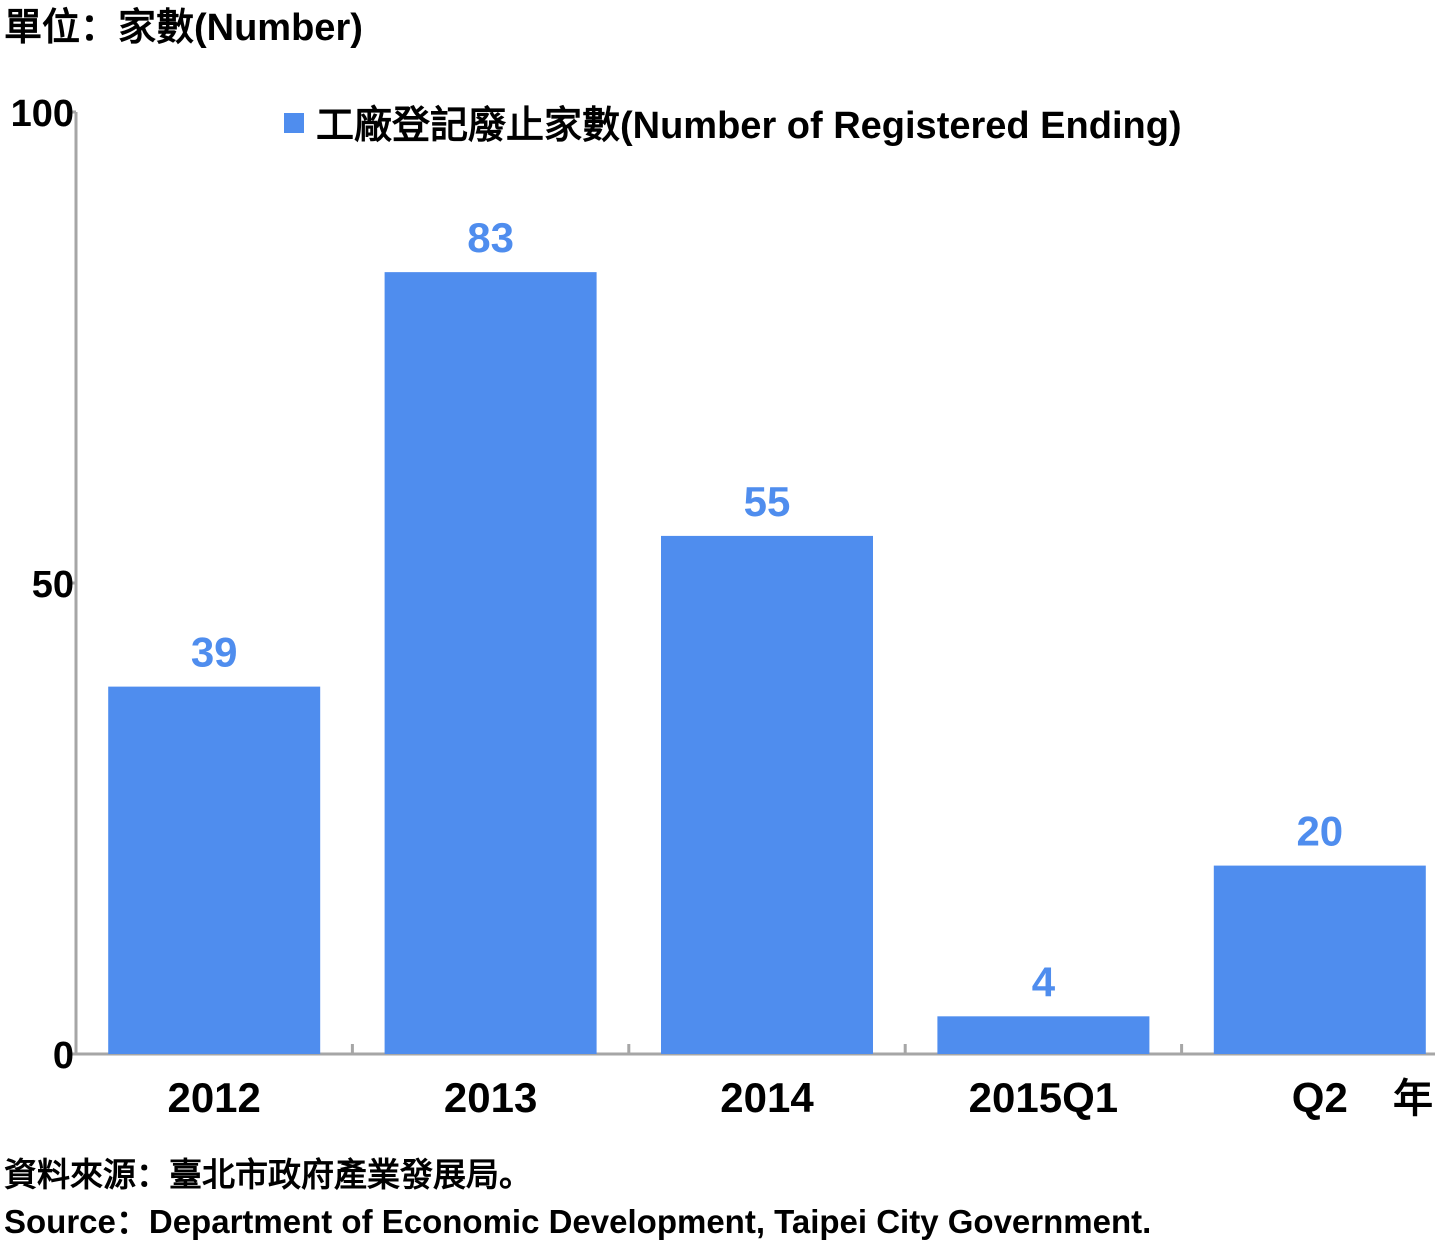 This screenshot has width=1437, height=1245. I want to click on y-unit-label: 單位：家數(Number), so click(183, 28).